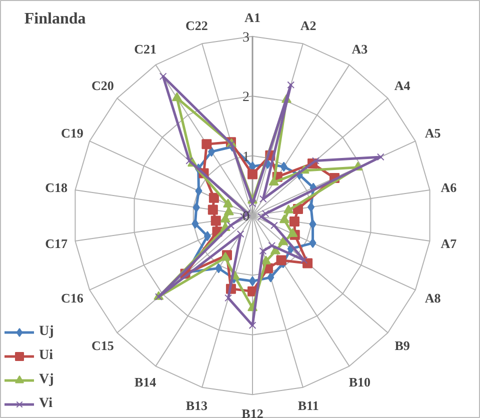 This screenshot has width=480, height=418. What do you see at coordinates (103, 345) in the screenshot?
I see `spoke-label: C15` at bounding box center [103, 345].